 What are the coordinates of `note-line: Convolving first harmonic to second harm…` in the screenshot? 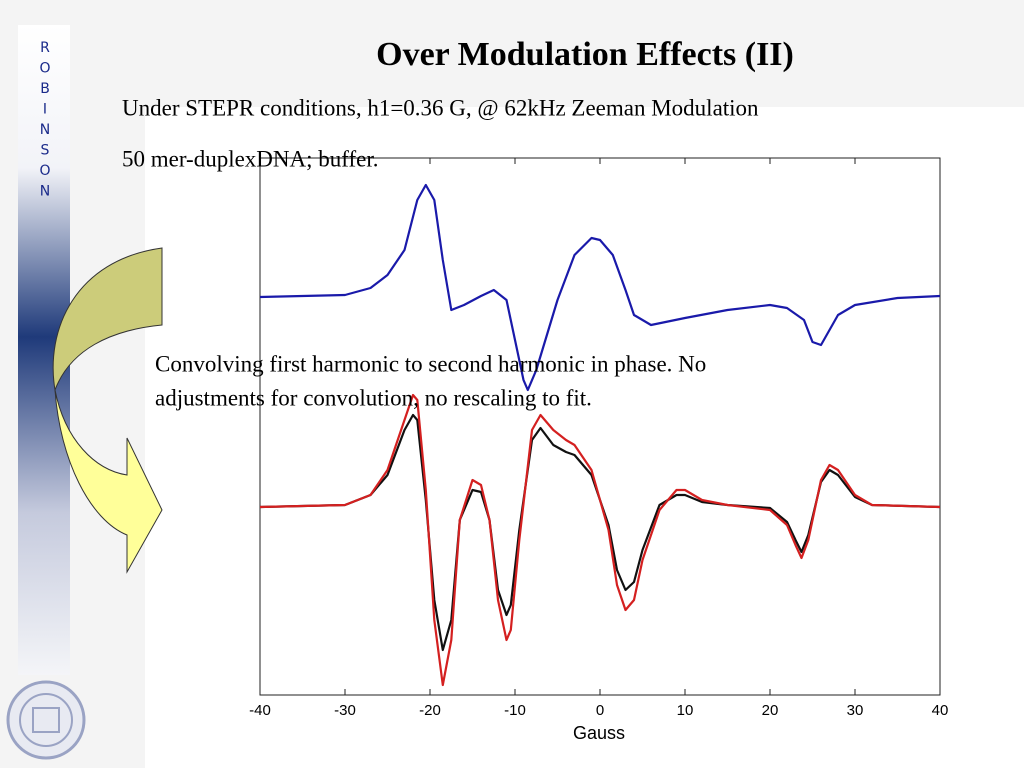 It's located at (430, 363).